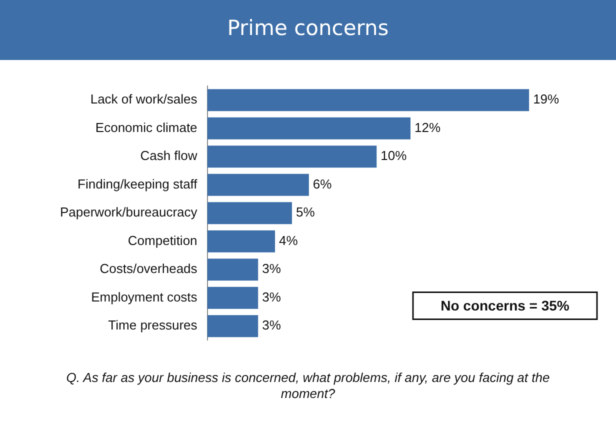 The image size is (616, 433). Describe the element at coordinates (322, 184) in the screenshot. I see `data-label: 6%` at that location.